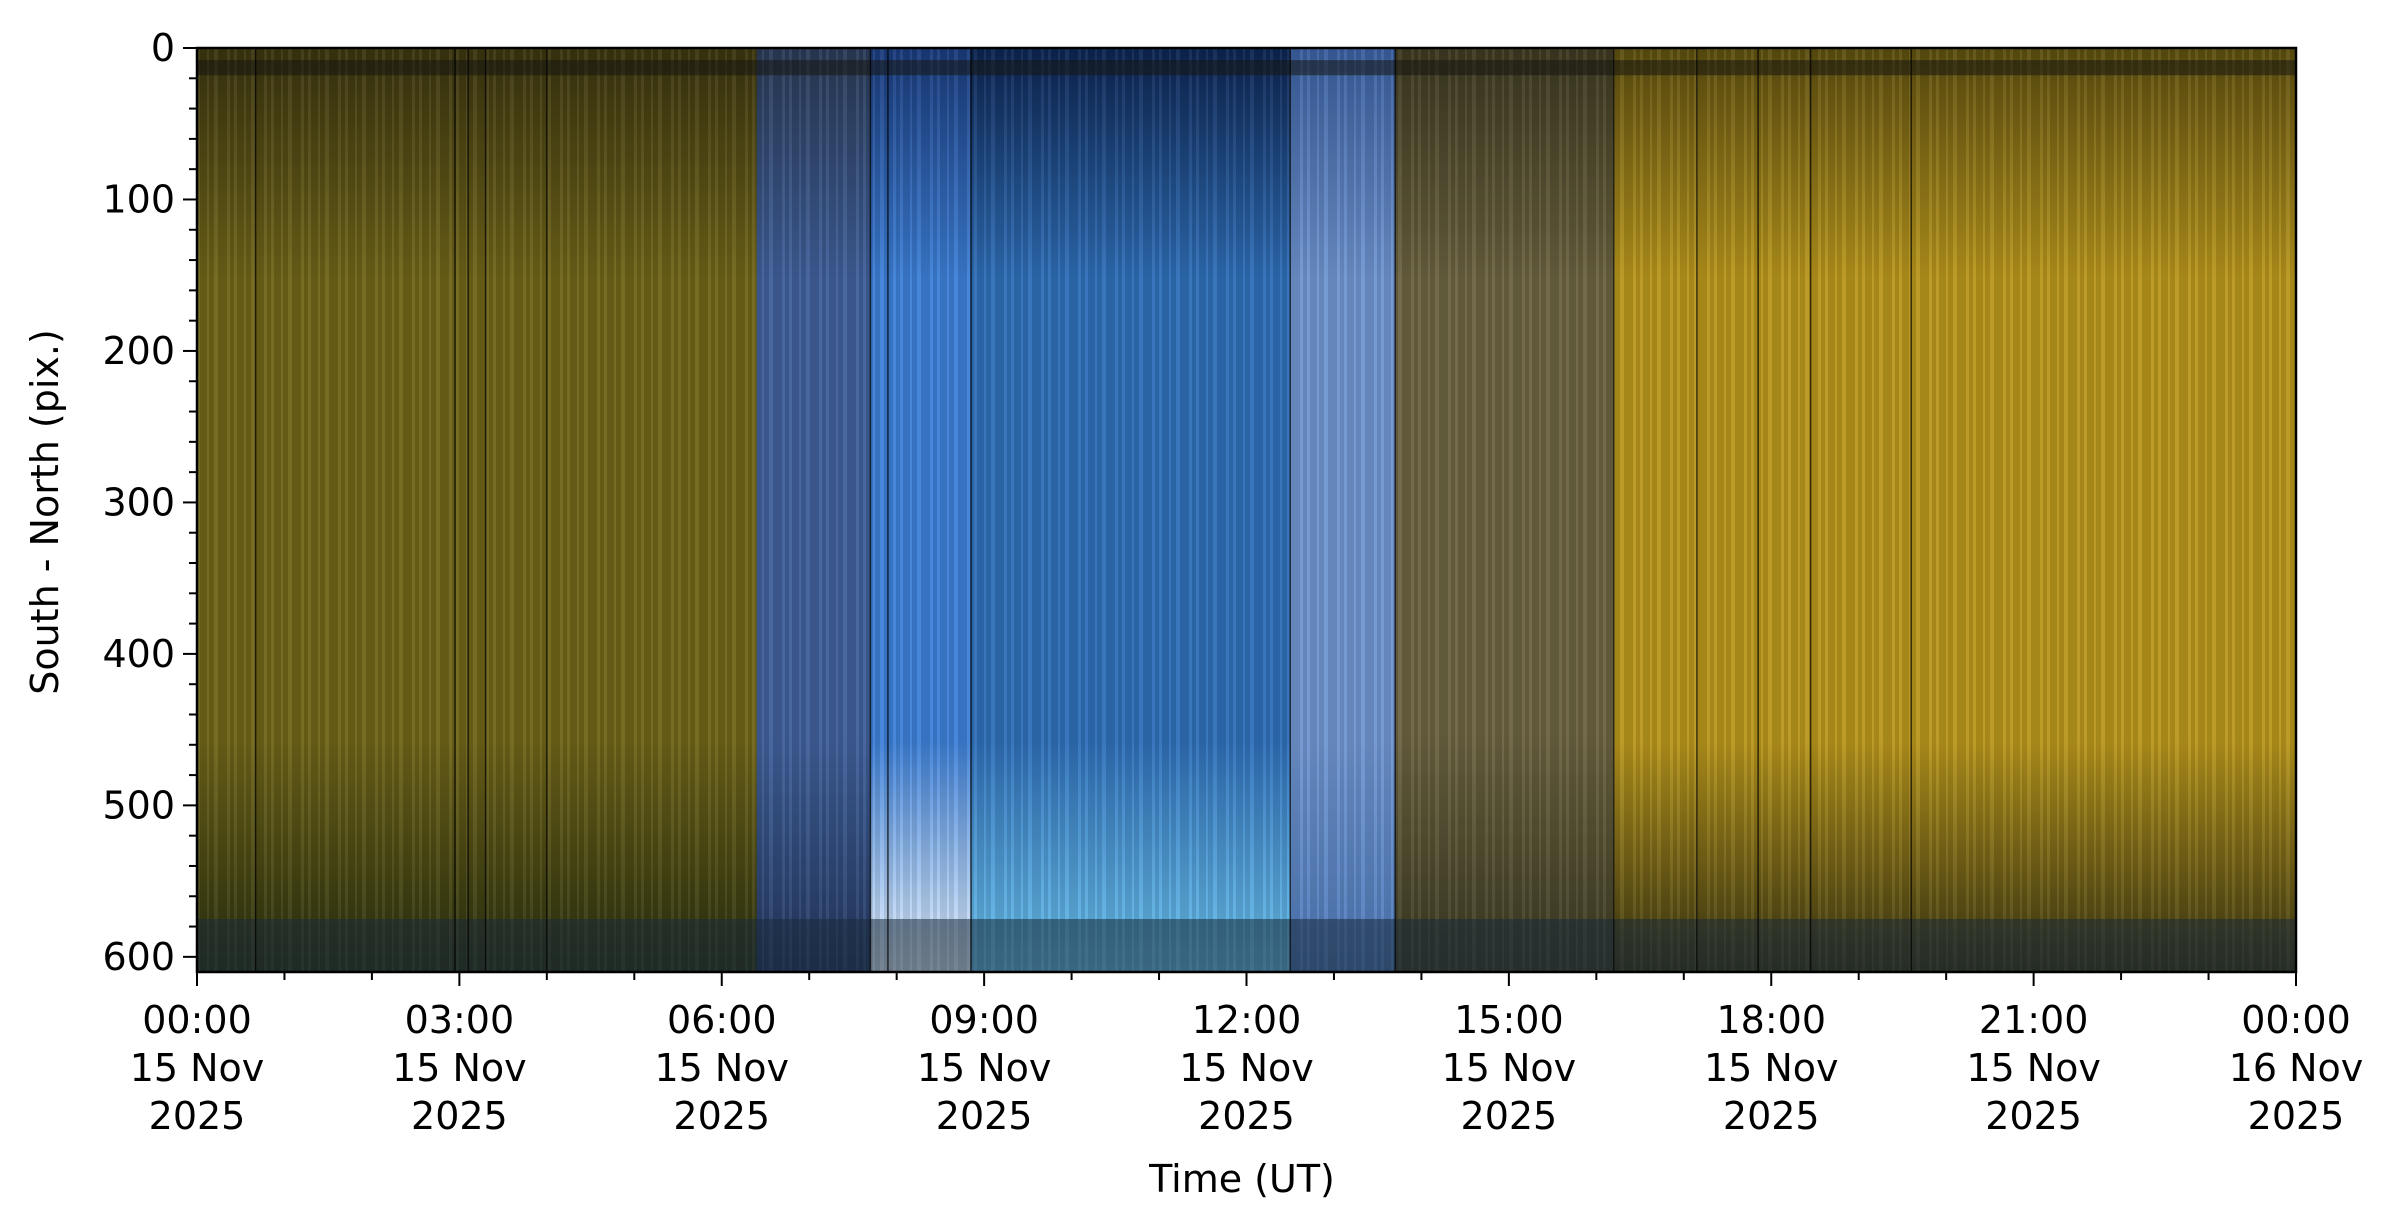 The width and height of the screenshot is (2393, 1227). What do you see at coordinates (45, 512) in the screenshot?
I see `y-axis-title: South - North (pix.)` at bounding box center [45, 512].